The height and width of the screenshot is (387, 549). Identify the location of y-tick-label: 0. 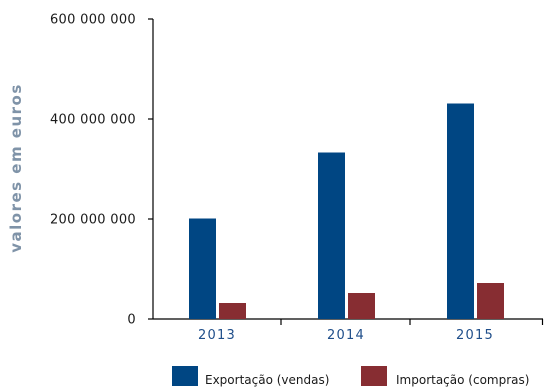
(131, 320).